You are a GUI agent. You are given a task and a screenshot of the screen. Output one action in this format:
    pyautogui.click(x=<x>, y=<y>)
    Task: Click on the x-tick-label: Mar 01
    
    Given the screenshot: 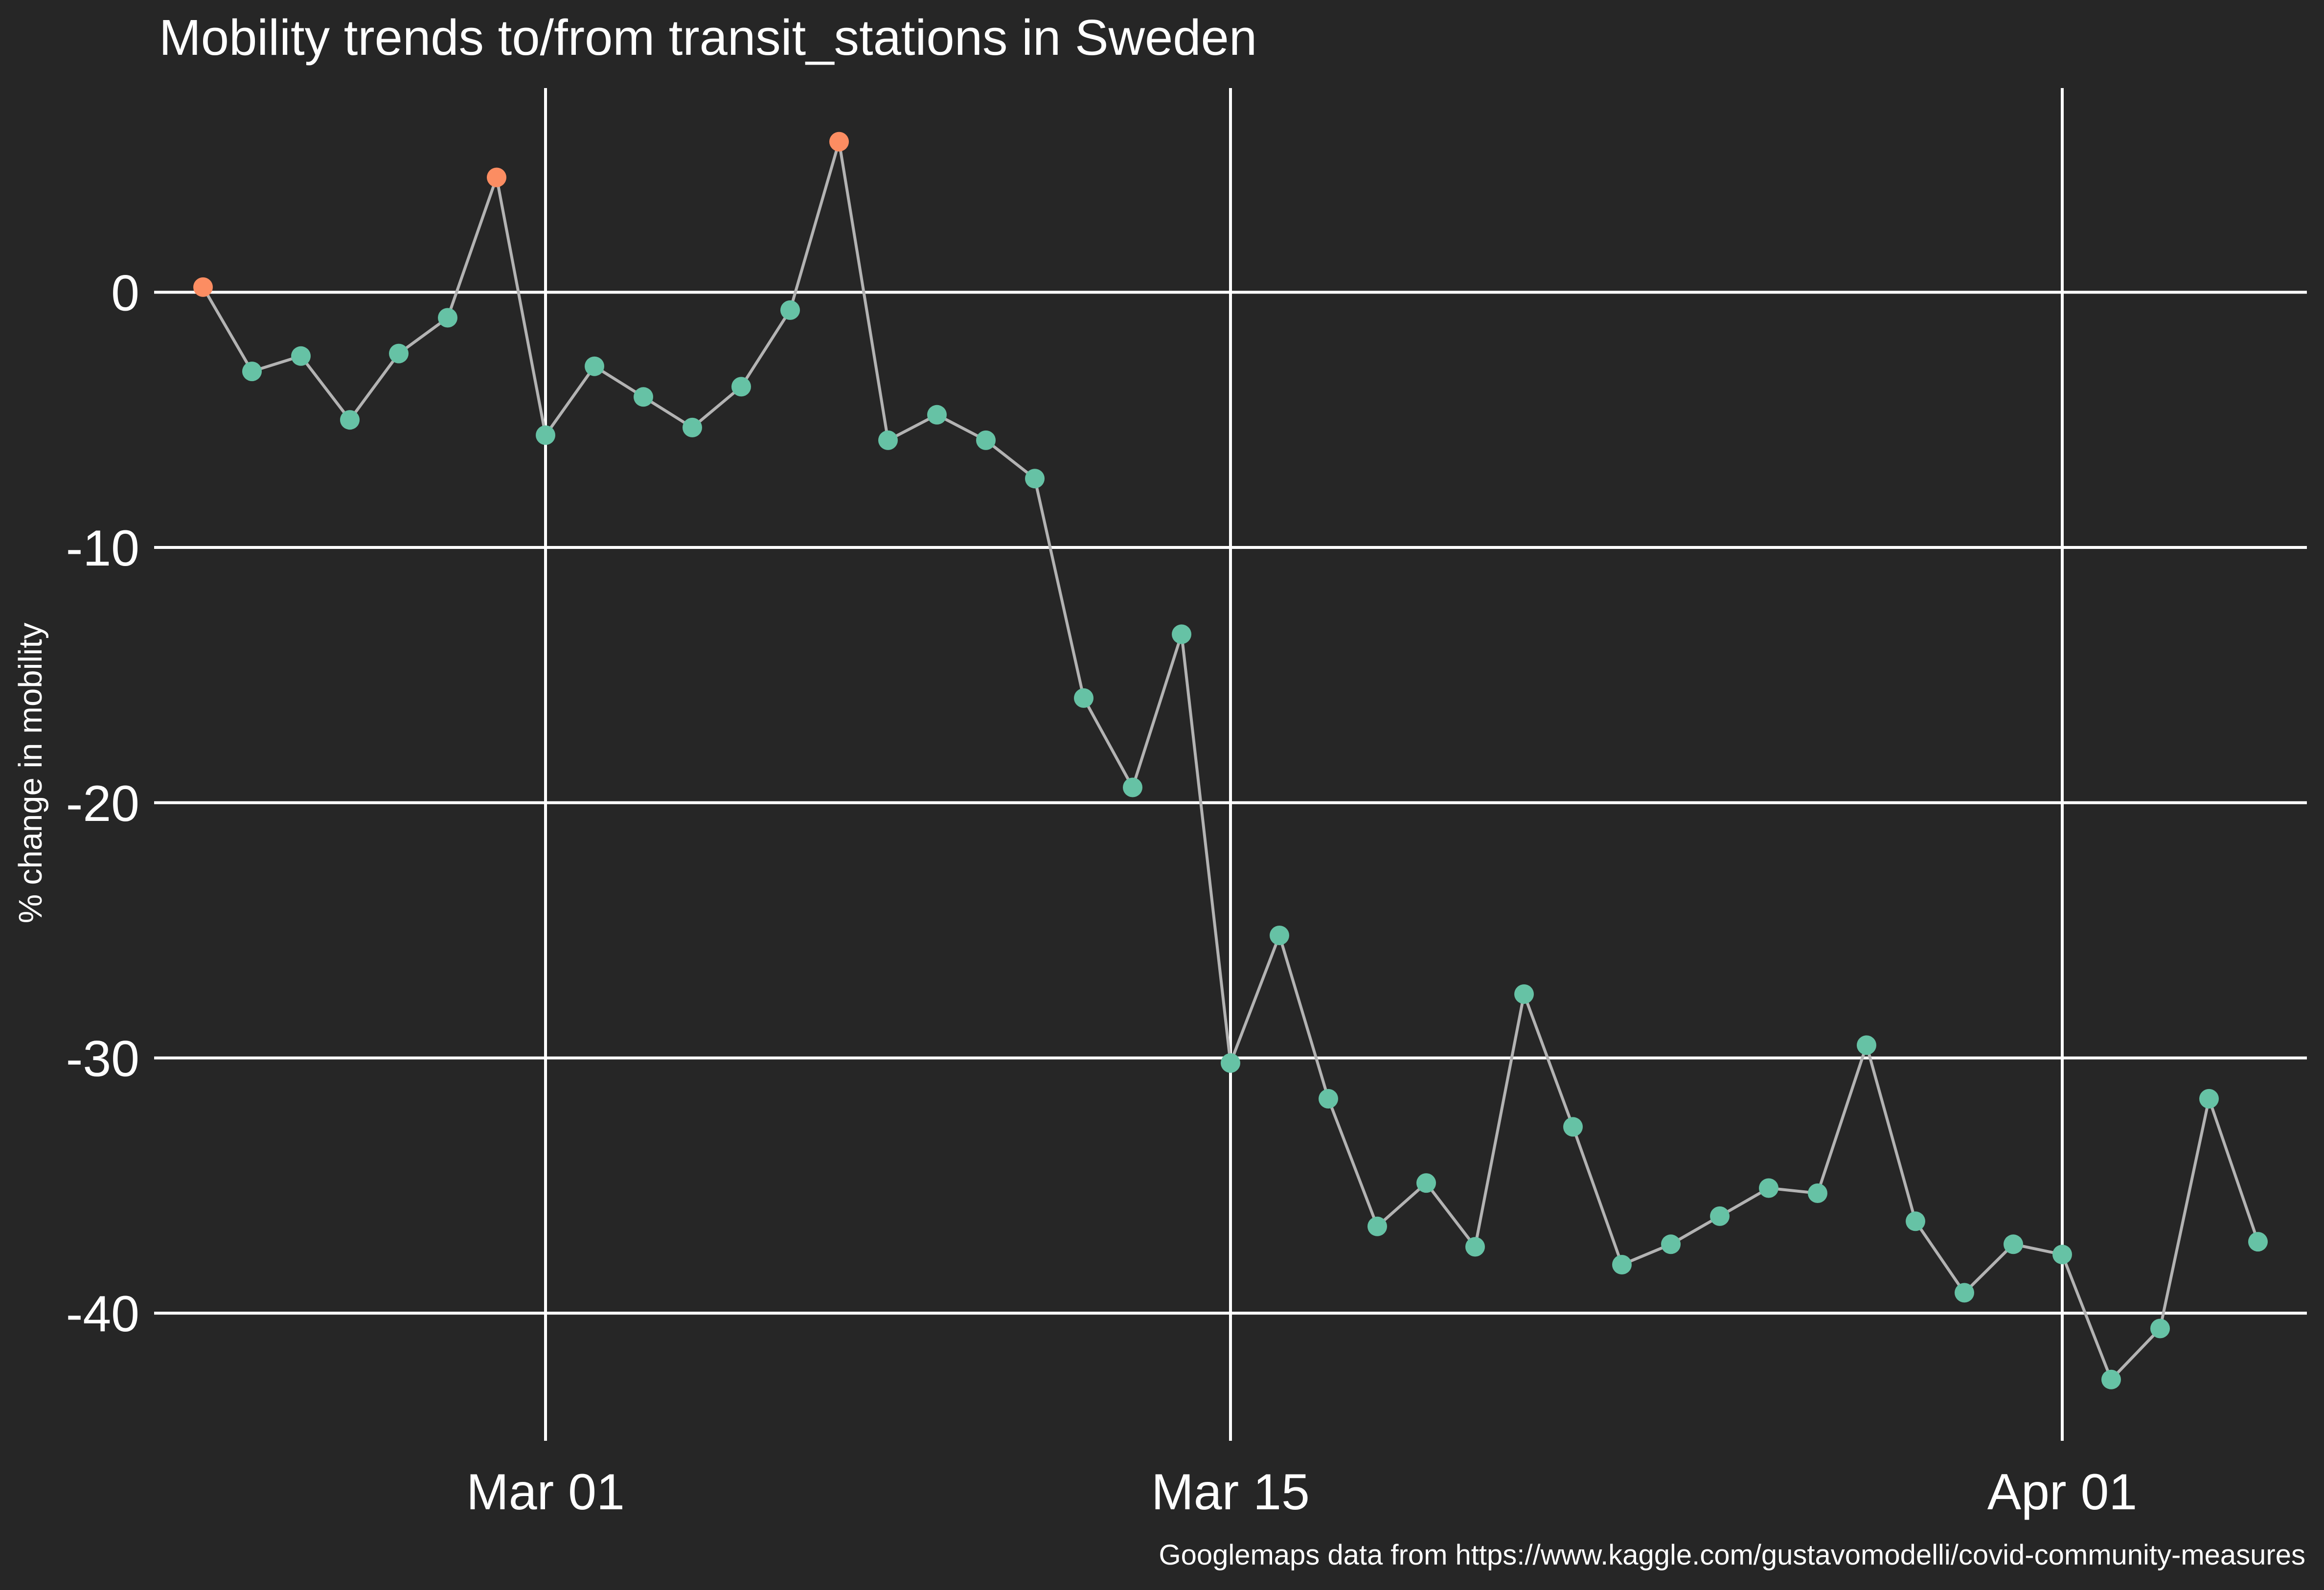 What is the action you would take?
    pyautogui.click(x=546, y=1493)
    